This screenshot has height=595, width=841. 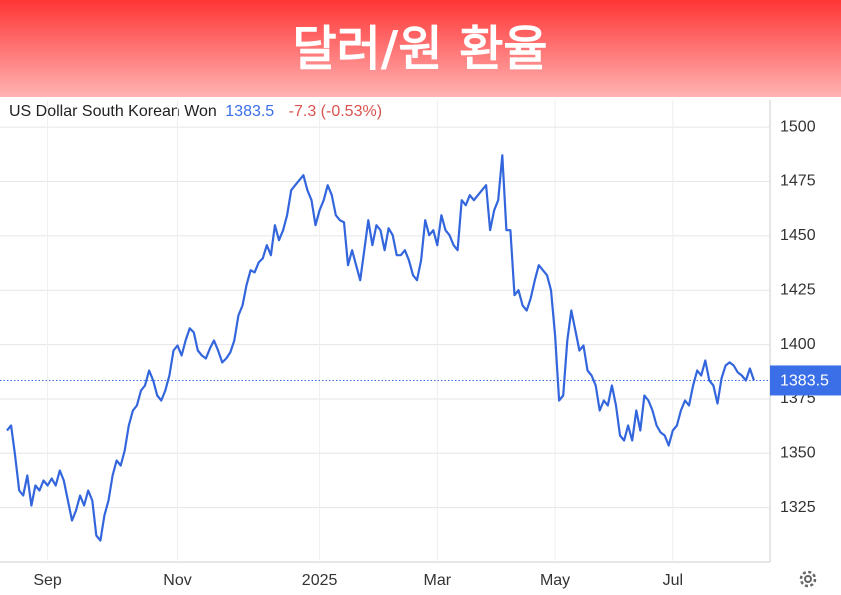 I want to click on x-tick-label: Jul, so click(x=673, y=580).